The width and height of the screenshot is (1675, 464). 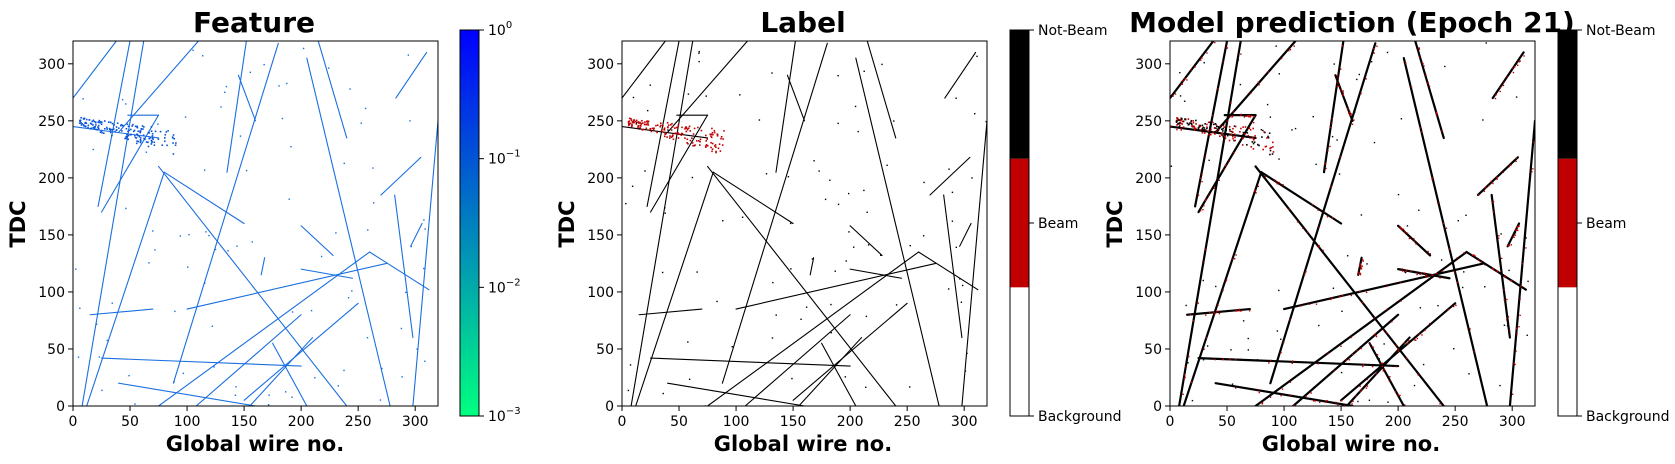 I want to click on x-tick-label: 50, so click(x=1227, y=422).